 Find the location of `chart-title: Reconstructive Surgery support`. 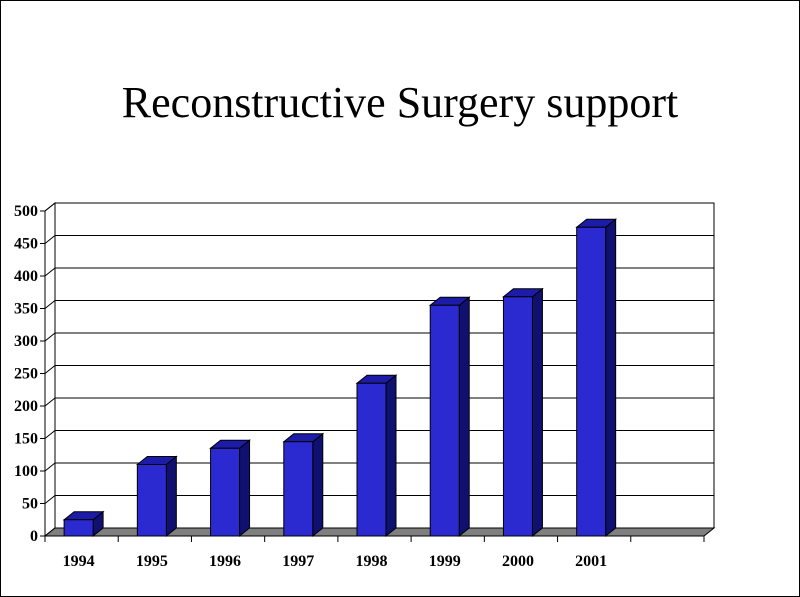

chart-title: Reconstructive Surgery support is located at coordinates (400, 102).